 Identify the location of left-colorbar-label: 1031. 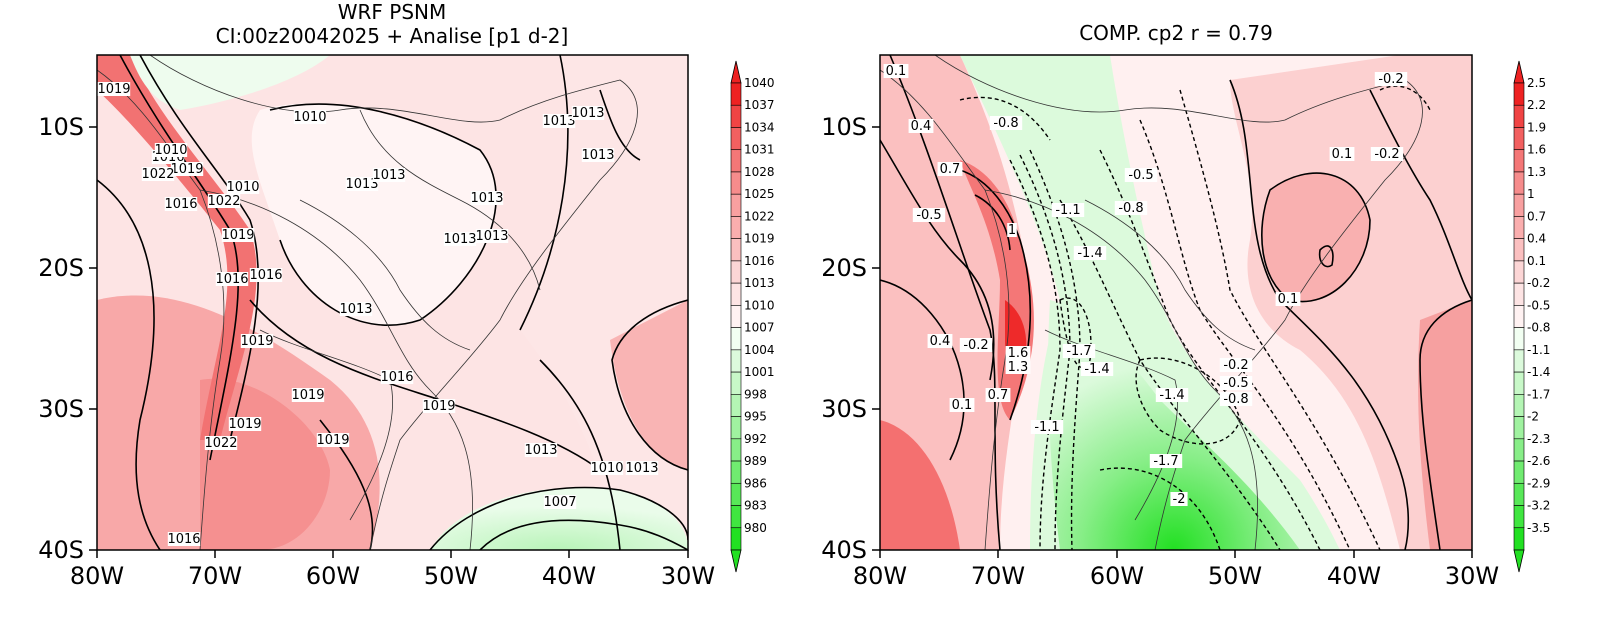
(759, 150).